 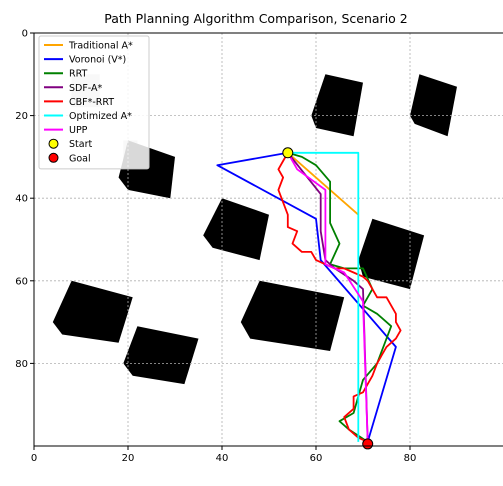 What do you see at coordinates (222, 458) in the screenshot?
I see `x-tick-label: 40` at bounding box center [222, 458].